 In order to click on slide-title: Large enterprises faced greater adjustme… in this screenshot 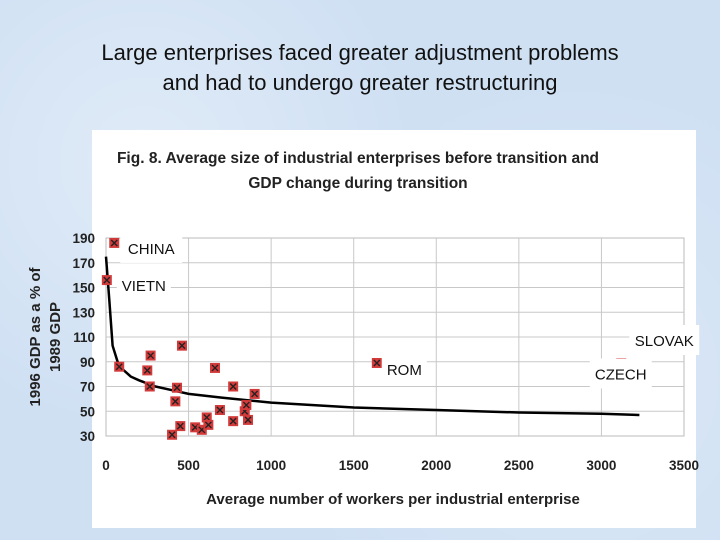, I will do `click(360, 68)`.